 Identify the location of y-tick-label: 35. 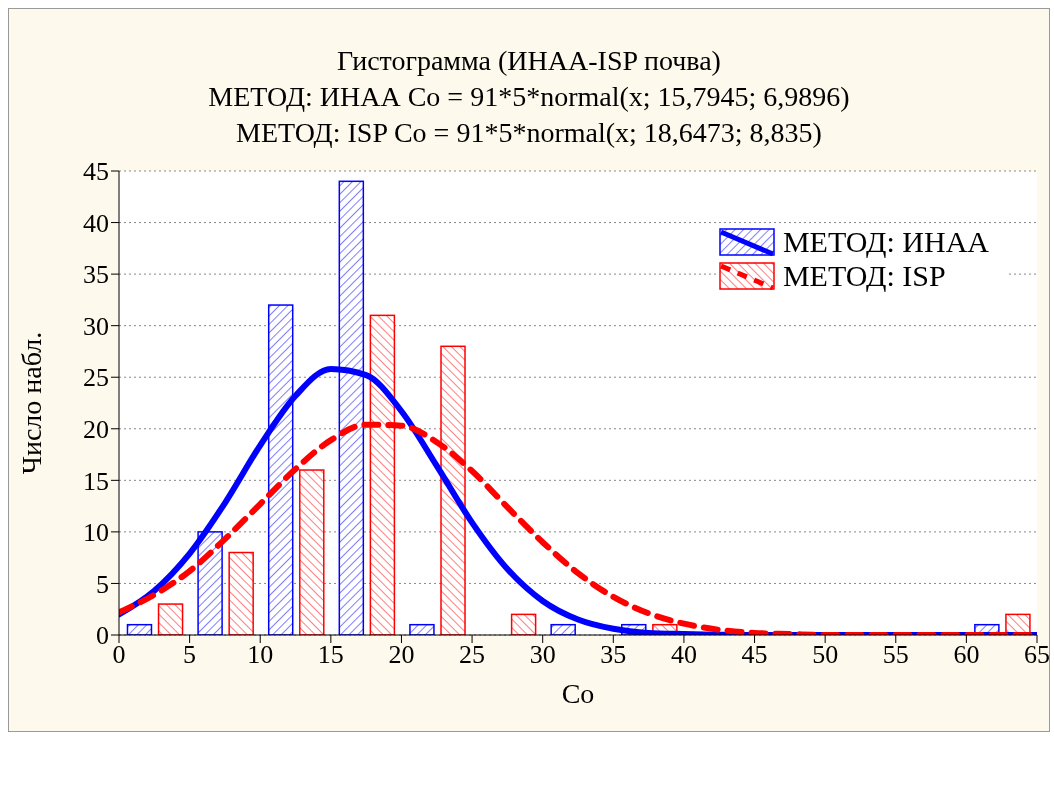
(96, 275).